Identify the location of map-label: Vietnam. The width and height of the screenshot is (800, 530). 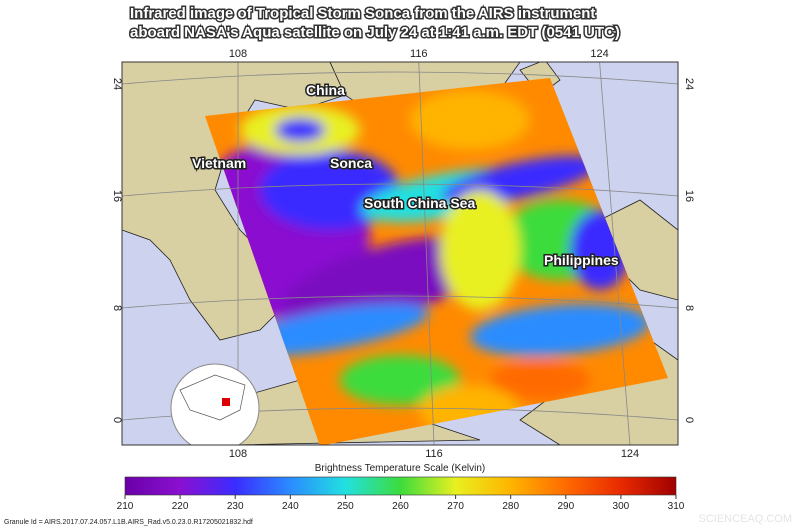
(219, 163).